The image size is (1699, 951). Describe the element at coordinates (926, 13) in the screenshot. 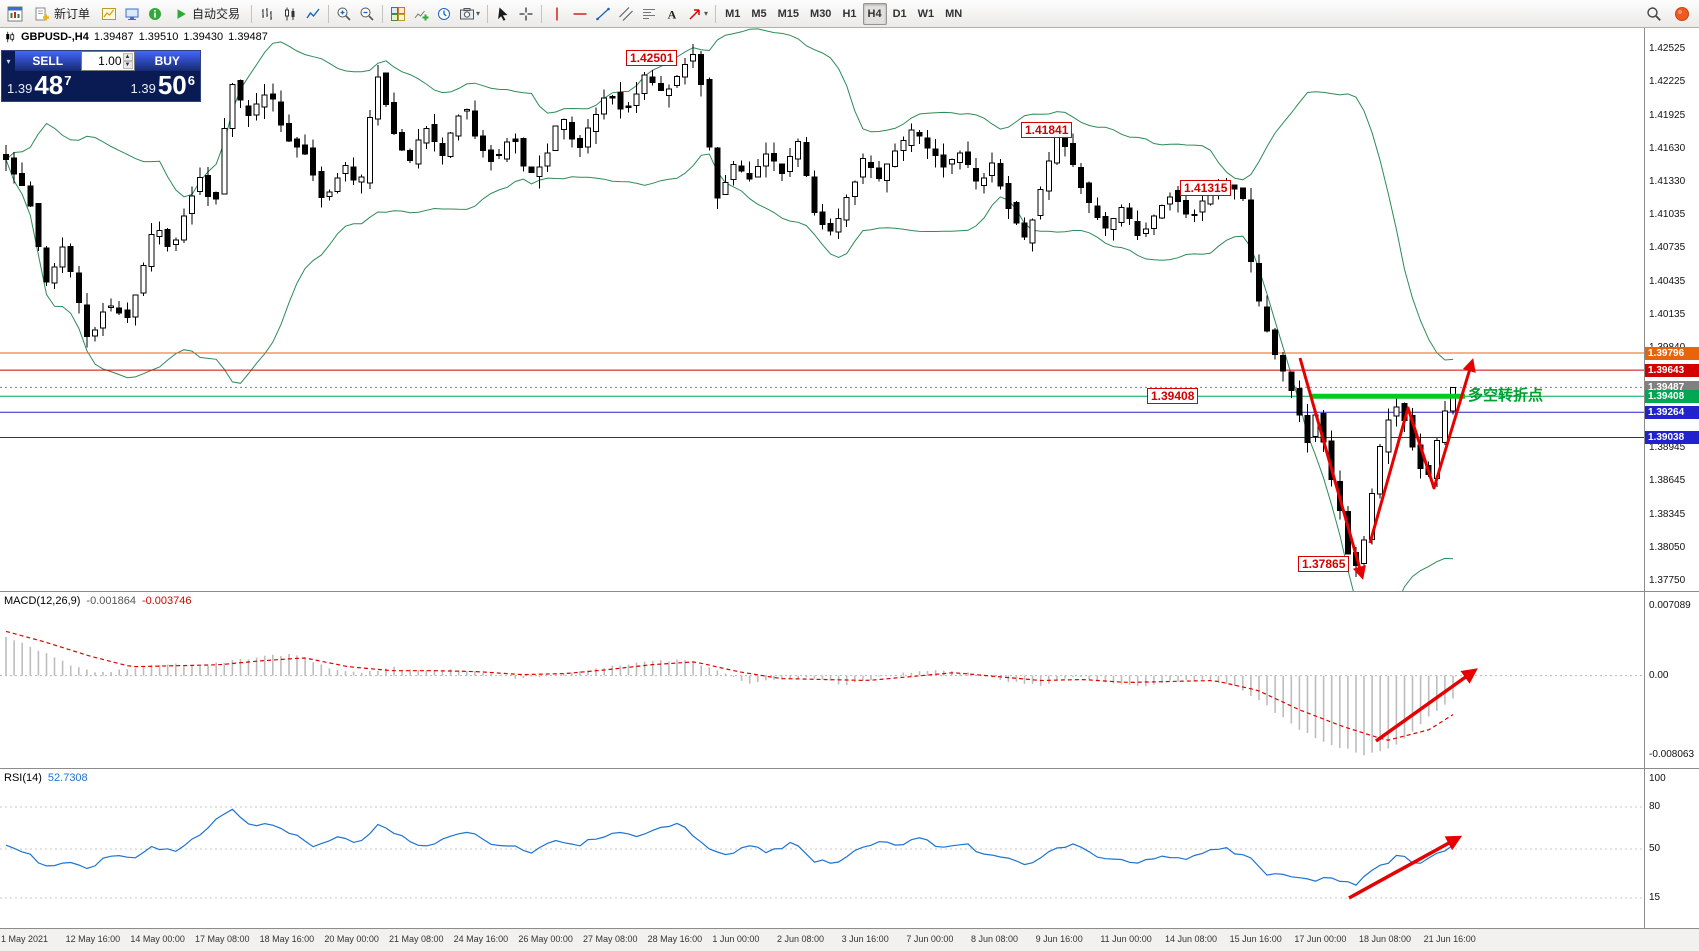

I see `timeframe-w1: W1` at that location.